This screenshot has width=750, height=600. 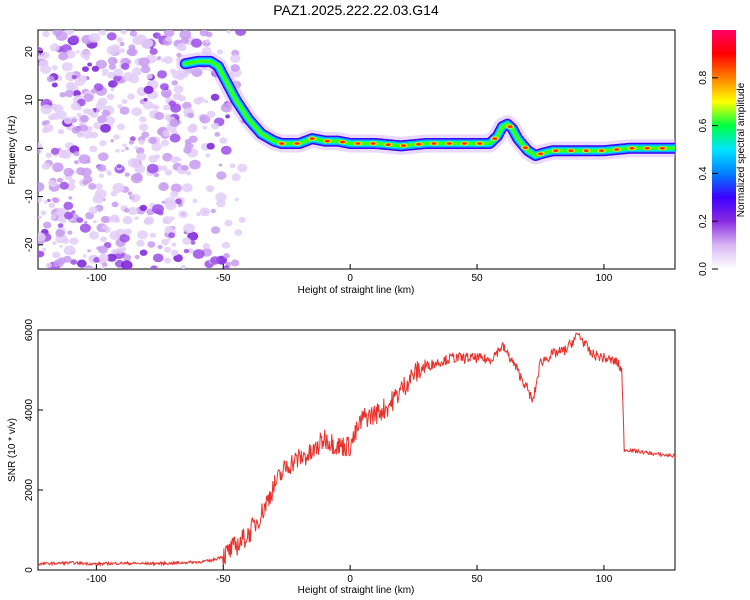 I want to click on snr-x-label: Height of straight line (km), so click(x=356, y=590).